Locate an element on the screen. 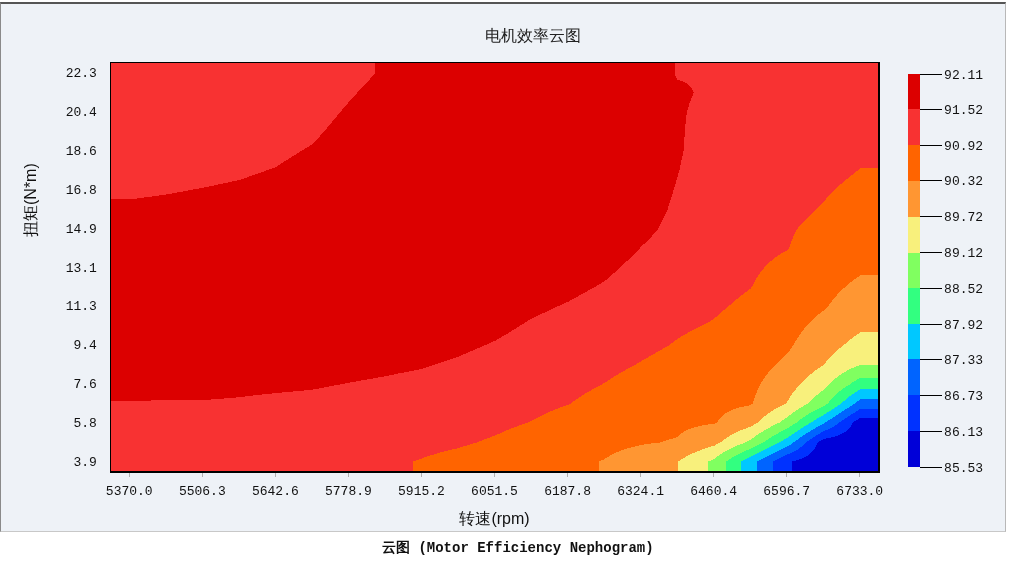  color-bar-label: 87.33 is located at coordinates (964, 361).